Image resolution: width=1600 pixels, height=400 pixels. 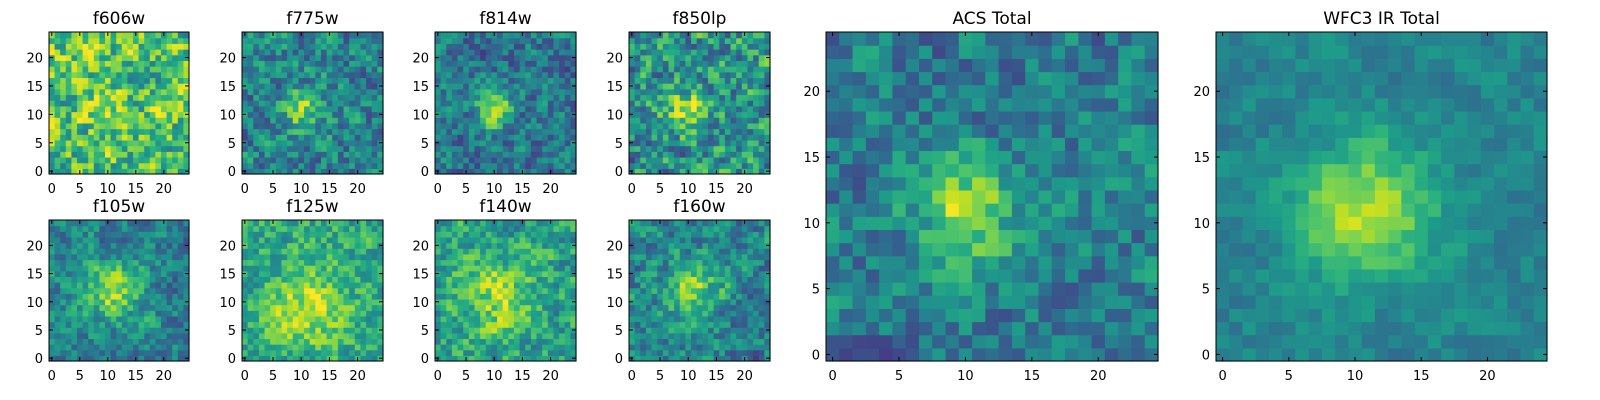 I want to click on panel-title: f775w, so click(x=312, y=19).